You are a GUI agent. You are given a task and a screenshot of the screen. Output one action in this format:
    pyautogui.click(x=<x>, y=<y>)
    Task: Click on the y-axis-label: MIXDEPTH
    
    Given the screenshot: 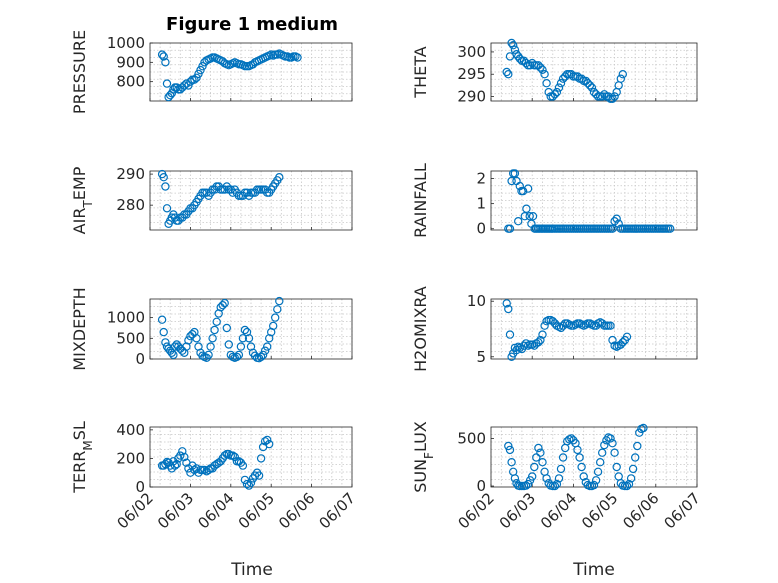 What is the action you would take?
    pyautogui.click(x=79, y=328)
    